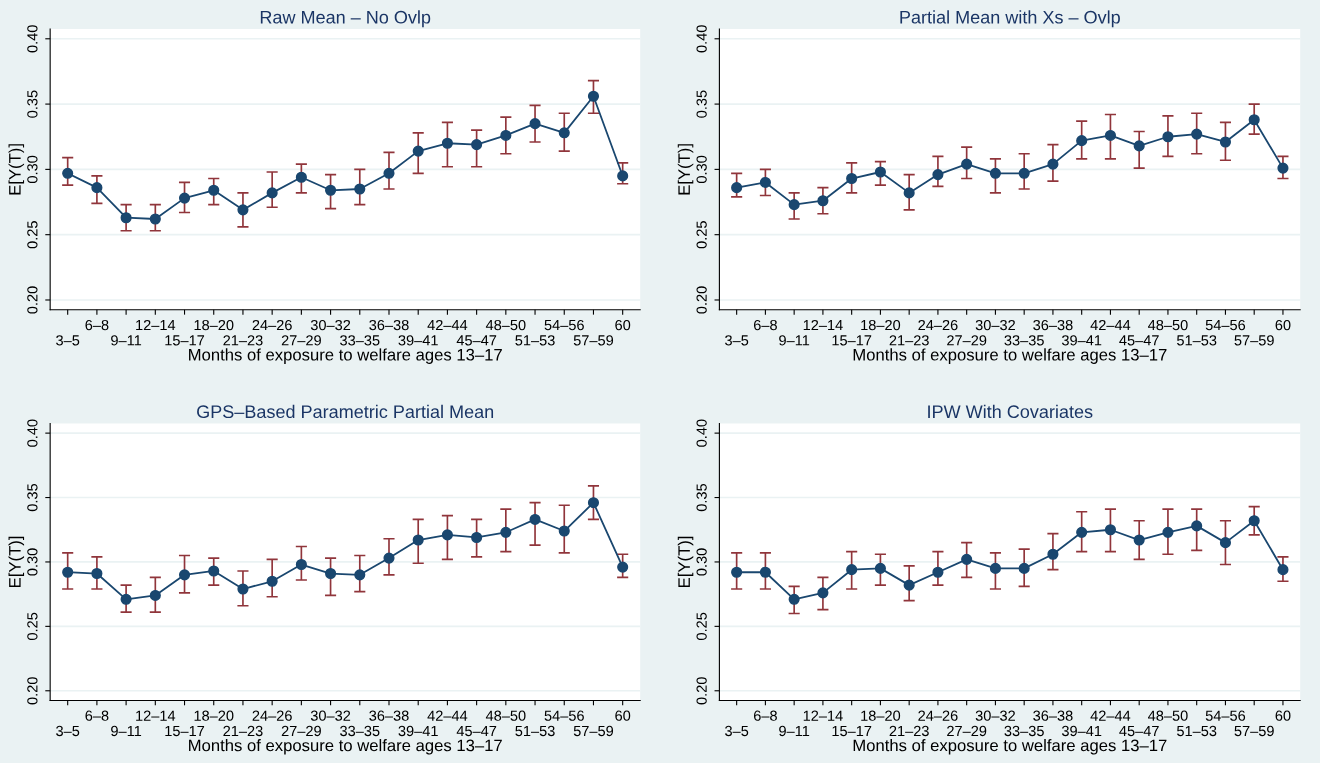 Image resolution: width=1320 pixels, height=763 pixels. What do you see at coordinates (16, 169) in the screenshot?
I see `y-axis-title: E[Y(T)]` at bounding box center [16, 169].